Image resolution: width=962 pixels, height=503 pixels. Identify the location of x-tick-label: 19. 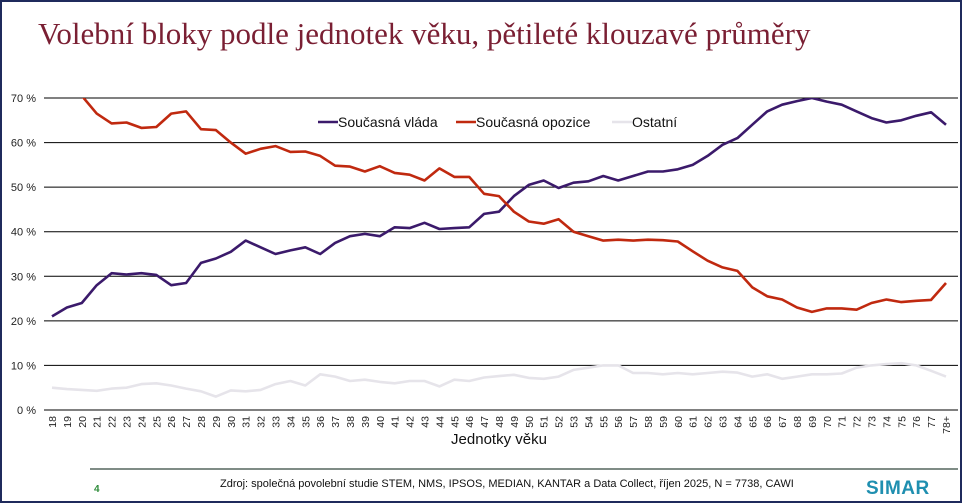
(68, 422).